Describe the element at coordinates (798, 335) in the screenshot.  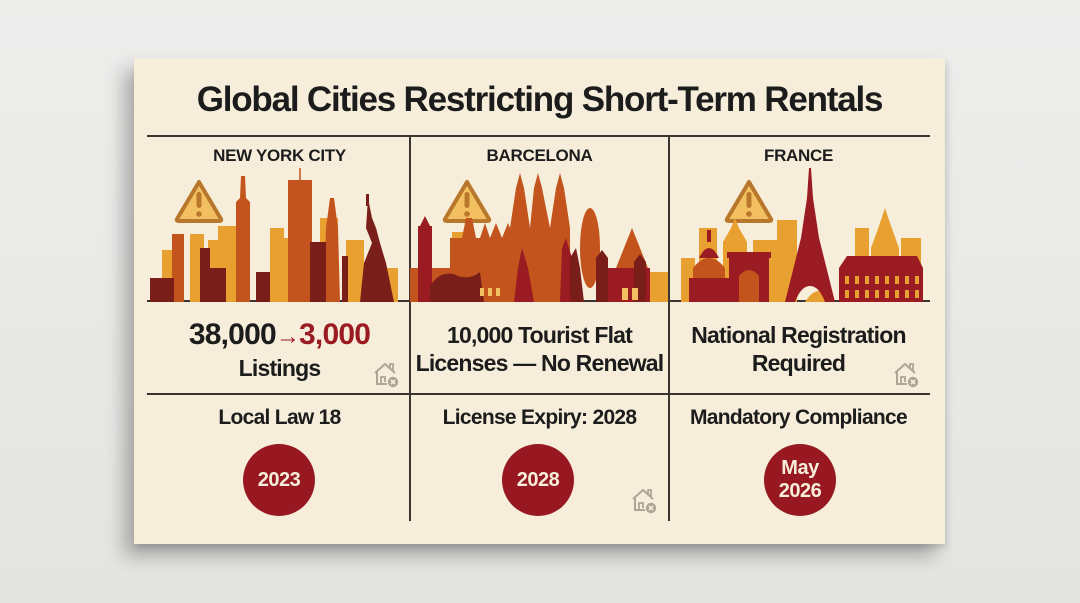
I see `stat-line-1: National Registration` at that location.